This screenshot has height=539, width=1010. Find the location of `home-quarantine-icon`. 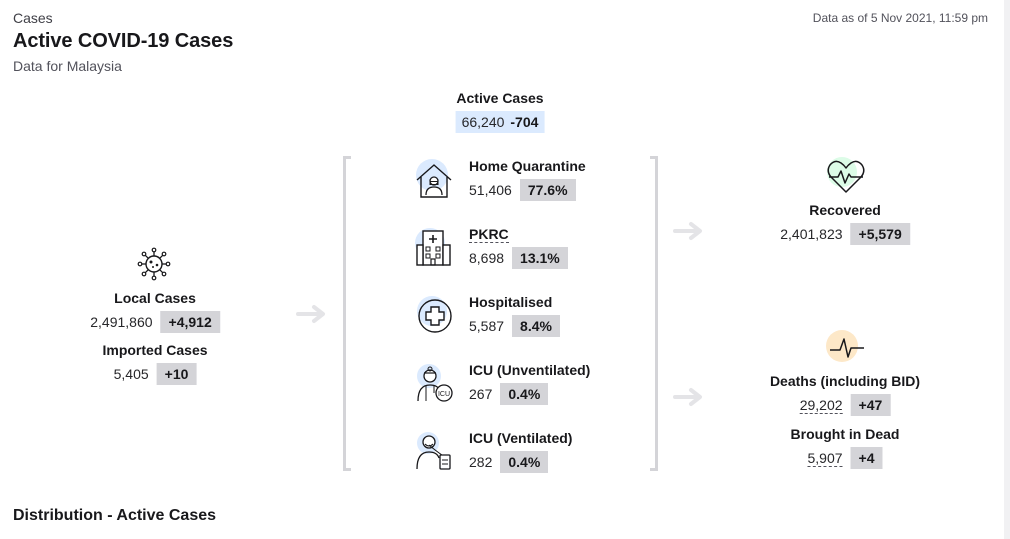

home-quarantine-icon is located at coordinates (434, 178).